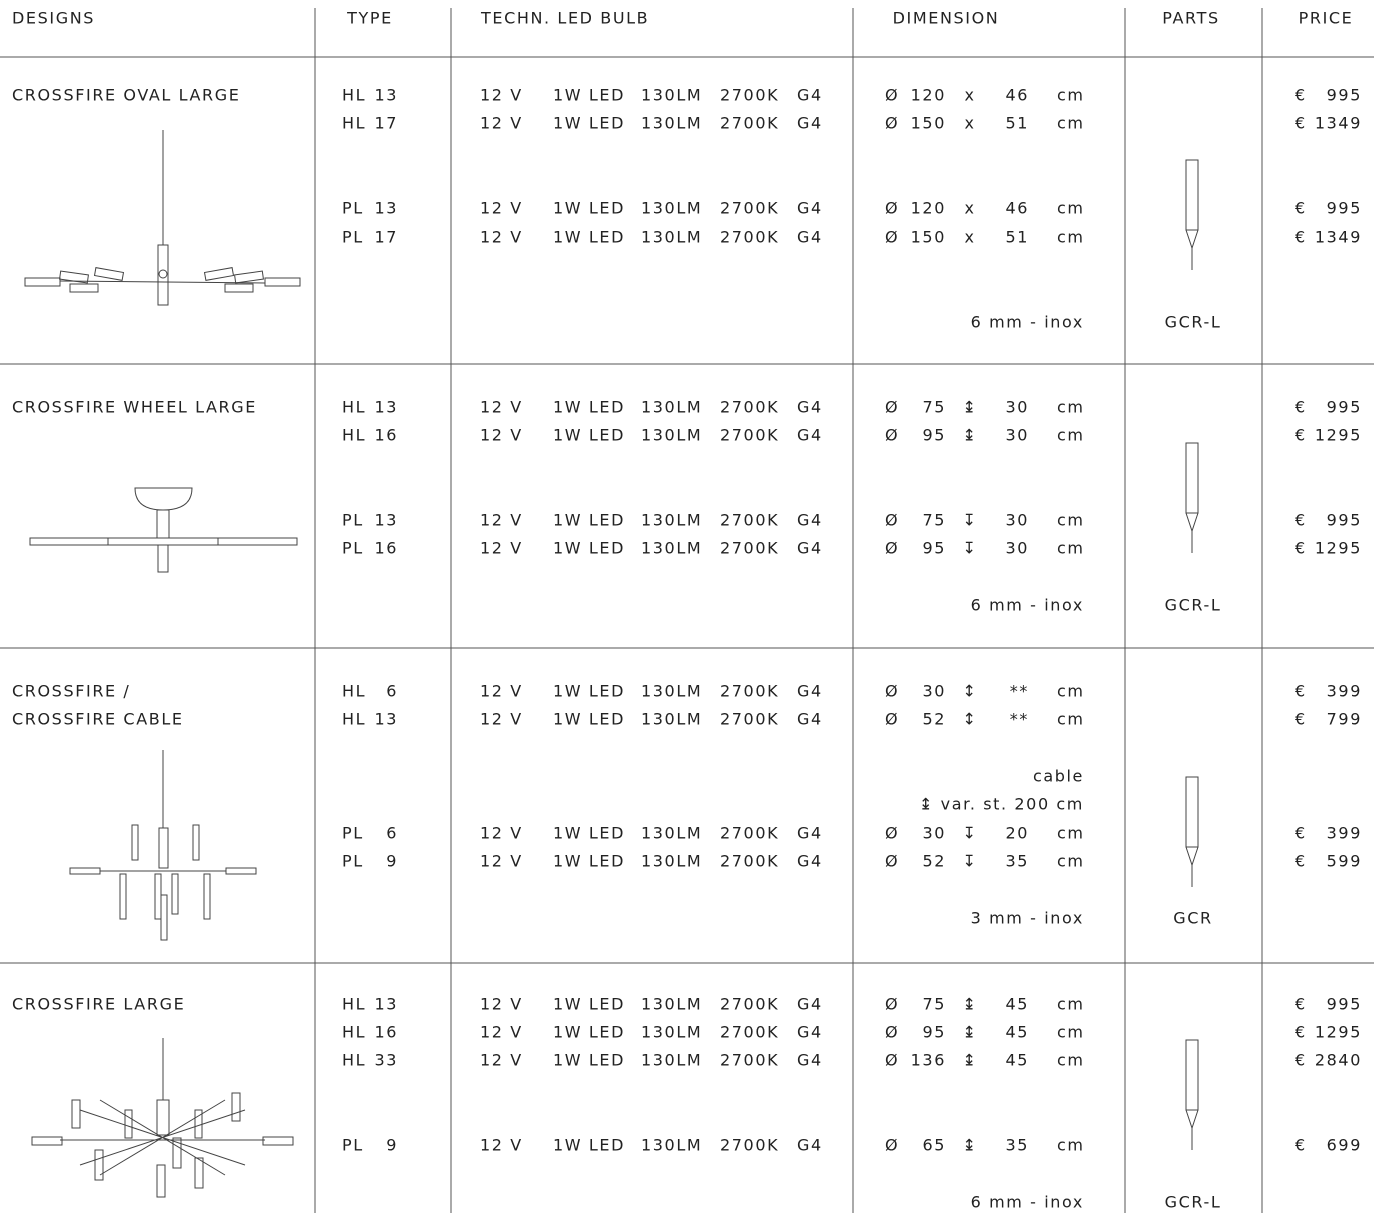 The height and width of the screenshot is (1213, 1379). What do you see at coordinates (969, 95) in the screenshot?
I see `dimension-separator: x` at bounding box center [969, 95].